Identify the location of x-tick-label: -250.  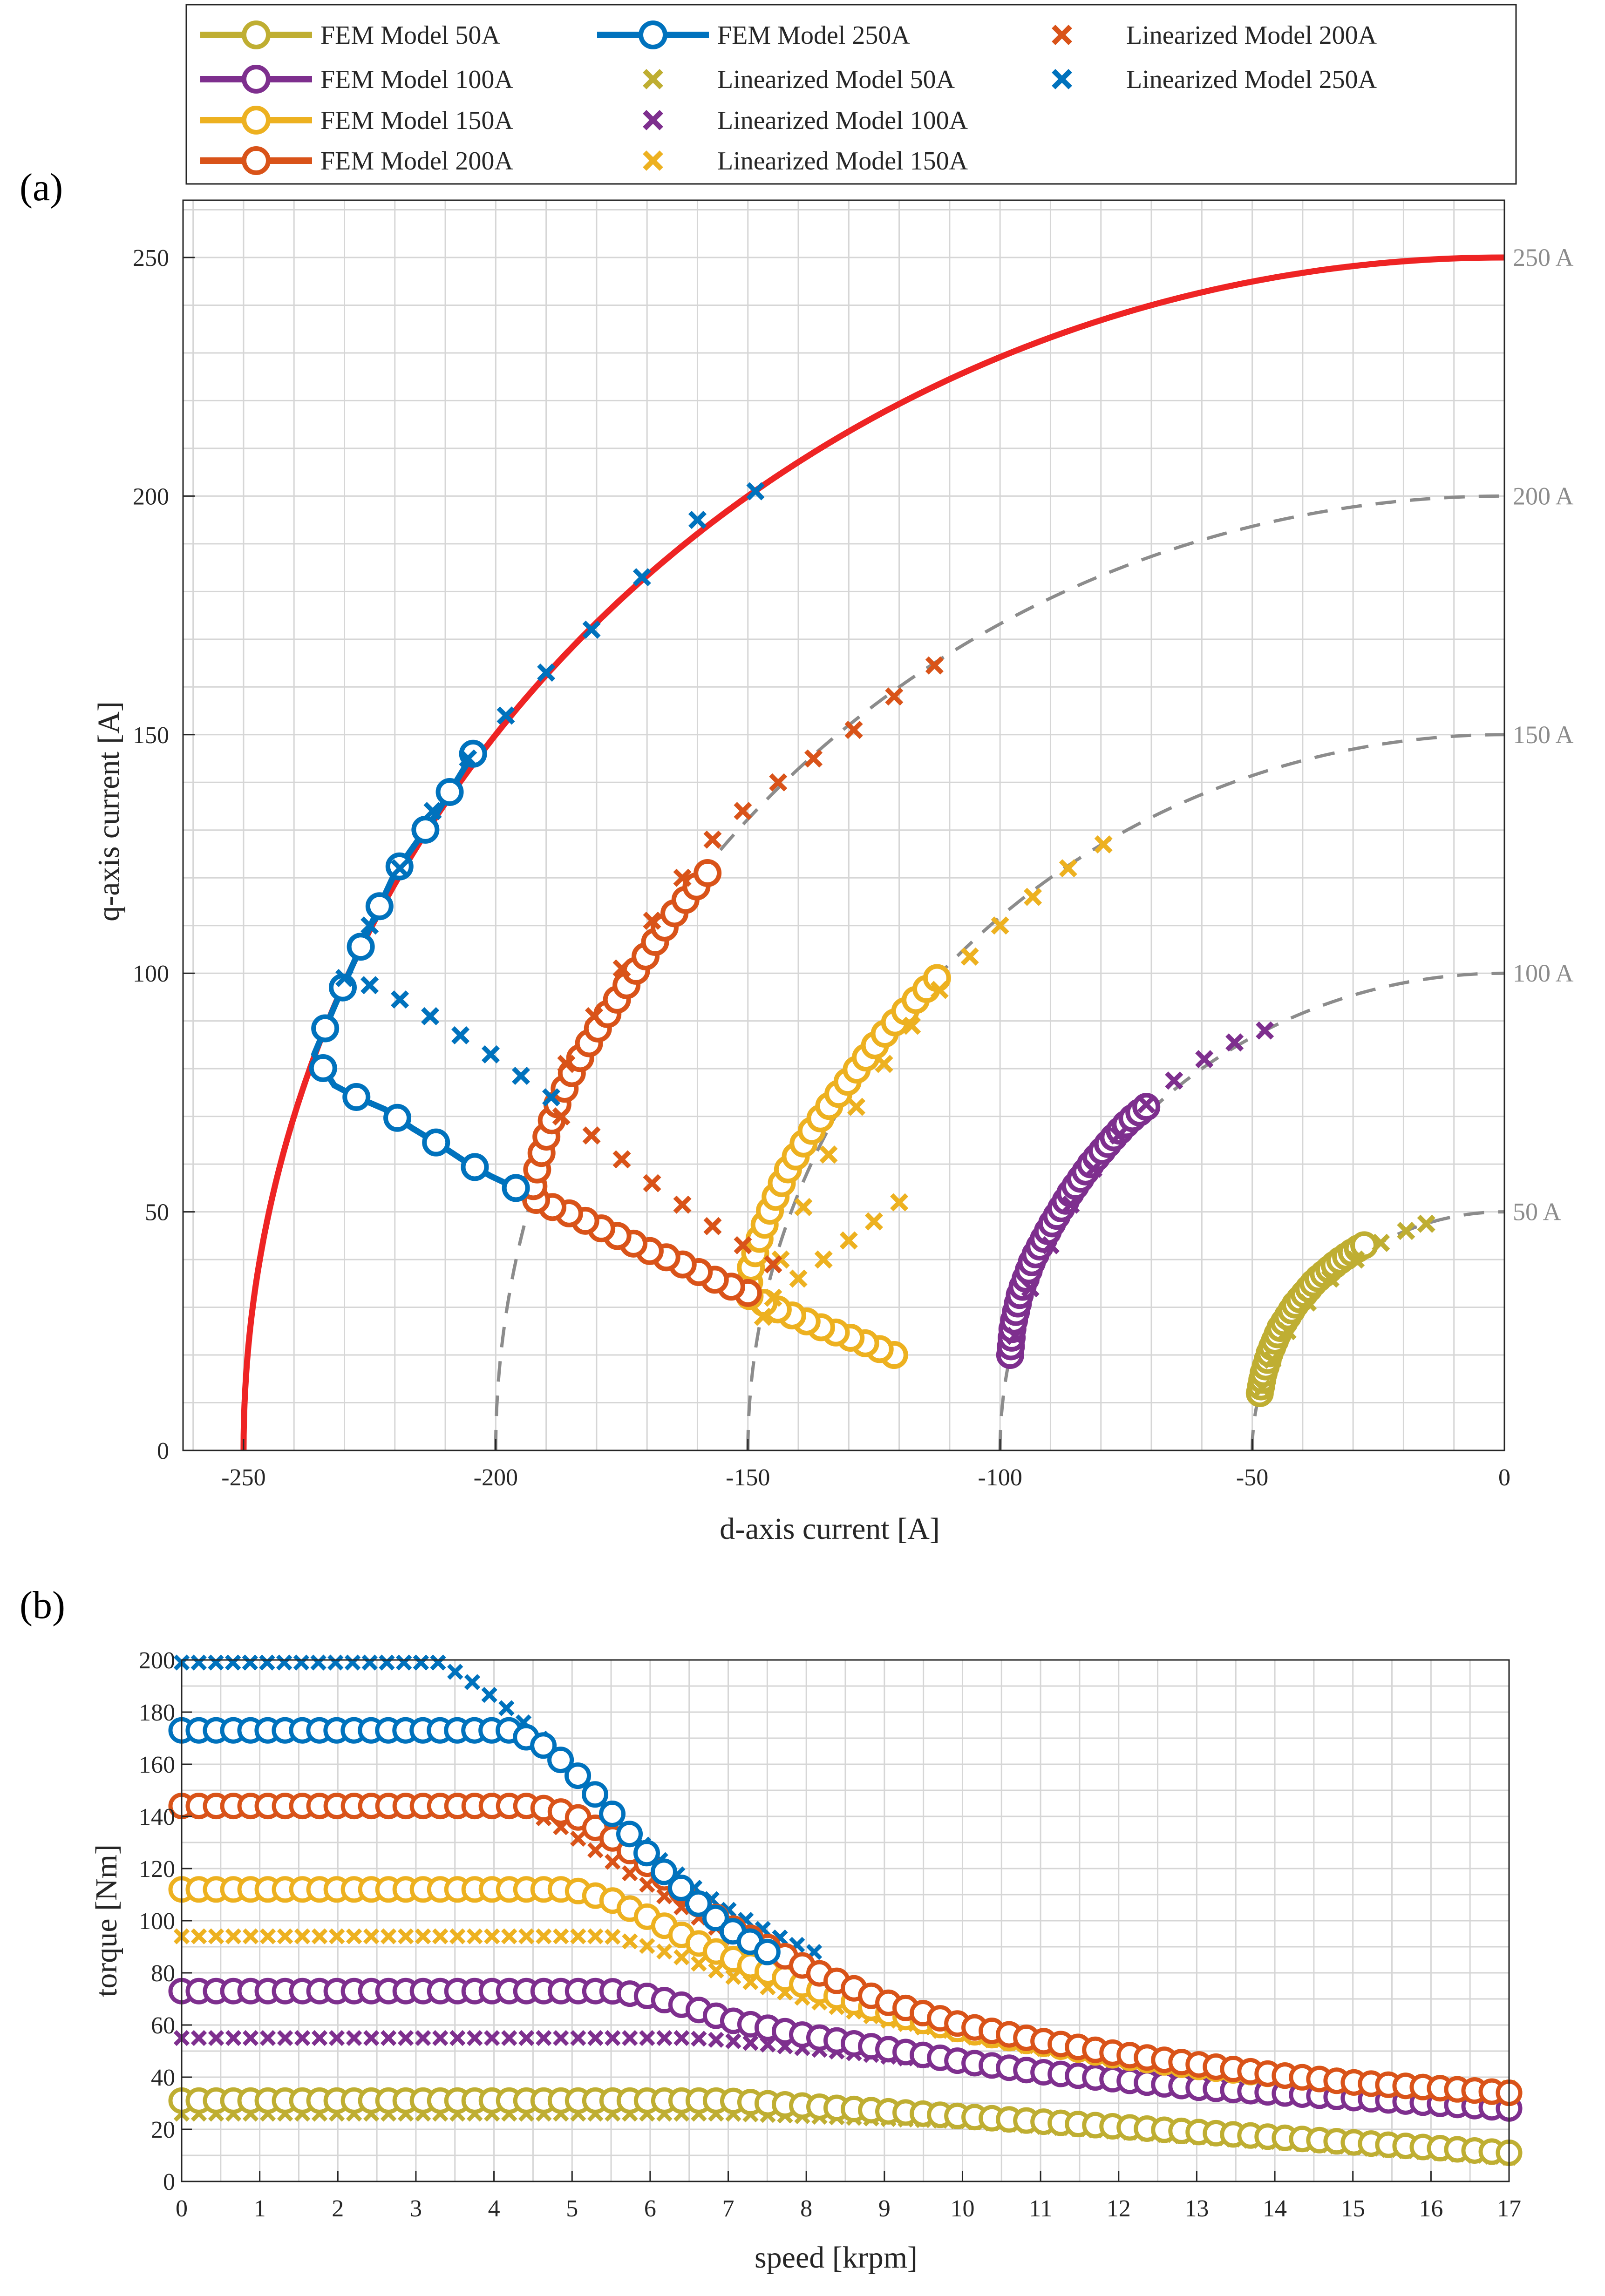
(243, 1477).